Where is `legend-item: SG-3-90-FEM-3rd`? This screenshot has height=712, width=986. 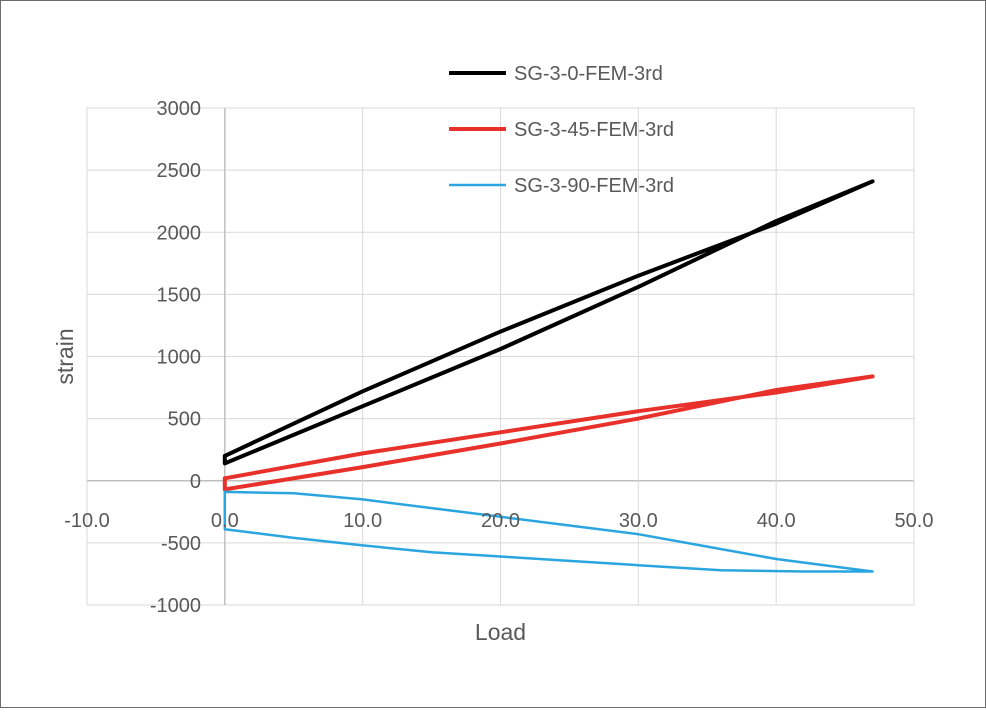 legend-item: SG-3-90-FEM-3rd is located at coordinates (561, 186).